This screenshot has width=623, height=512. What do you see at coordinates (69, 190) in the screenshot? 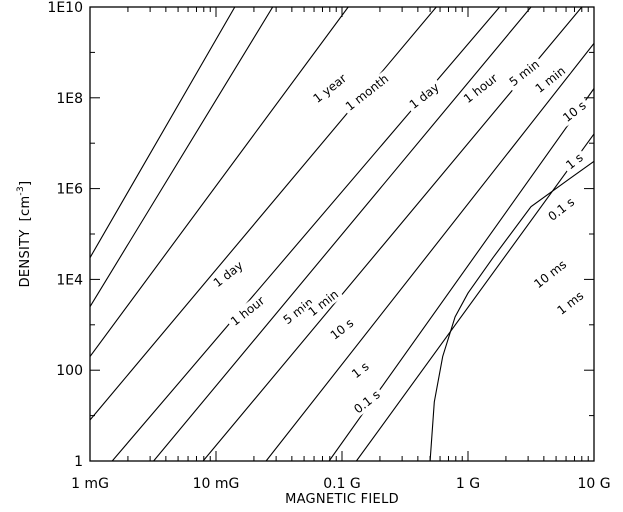
I see `y-tick-label: 1E6` at bounding box center [69, 190].